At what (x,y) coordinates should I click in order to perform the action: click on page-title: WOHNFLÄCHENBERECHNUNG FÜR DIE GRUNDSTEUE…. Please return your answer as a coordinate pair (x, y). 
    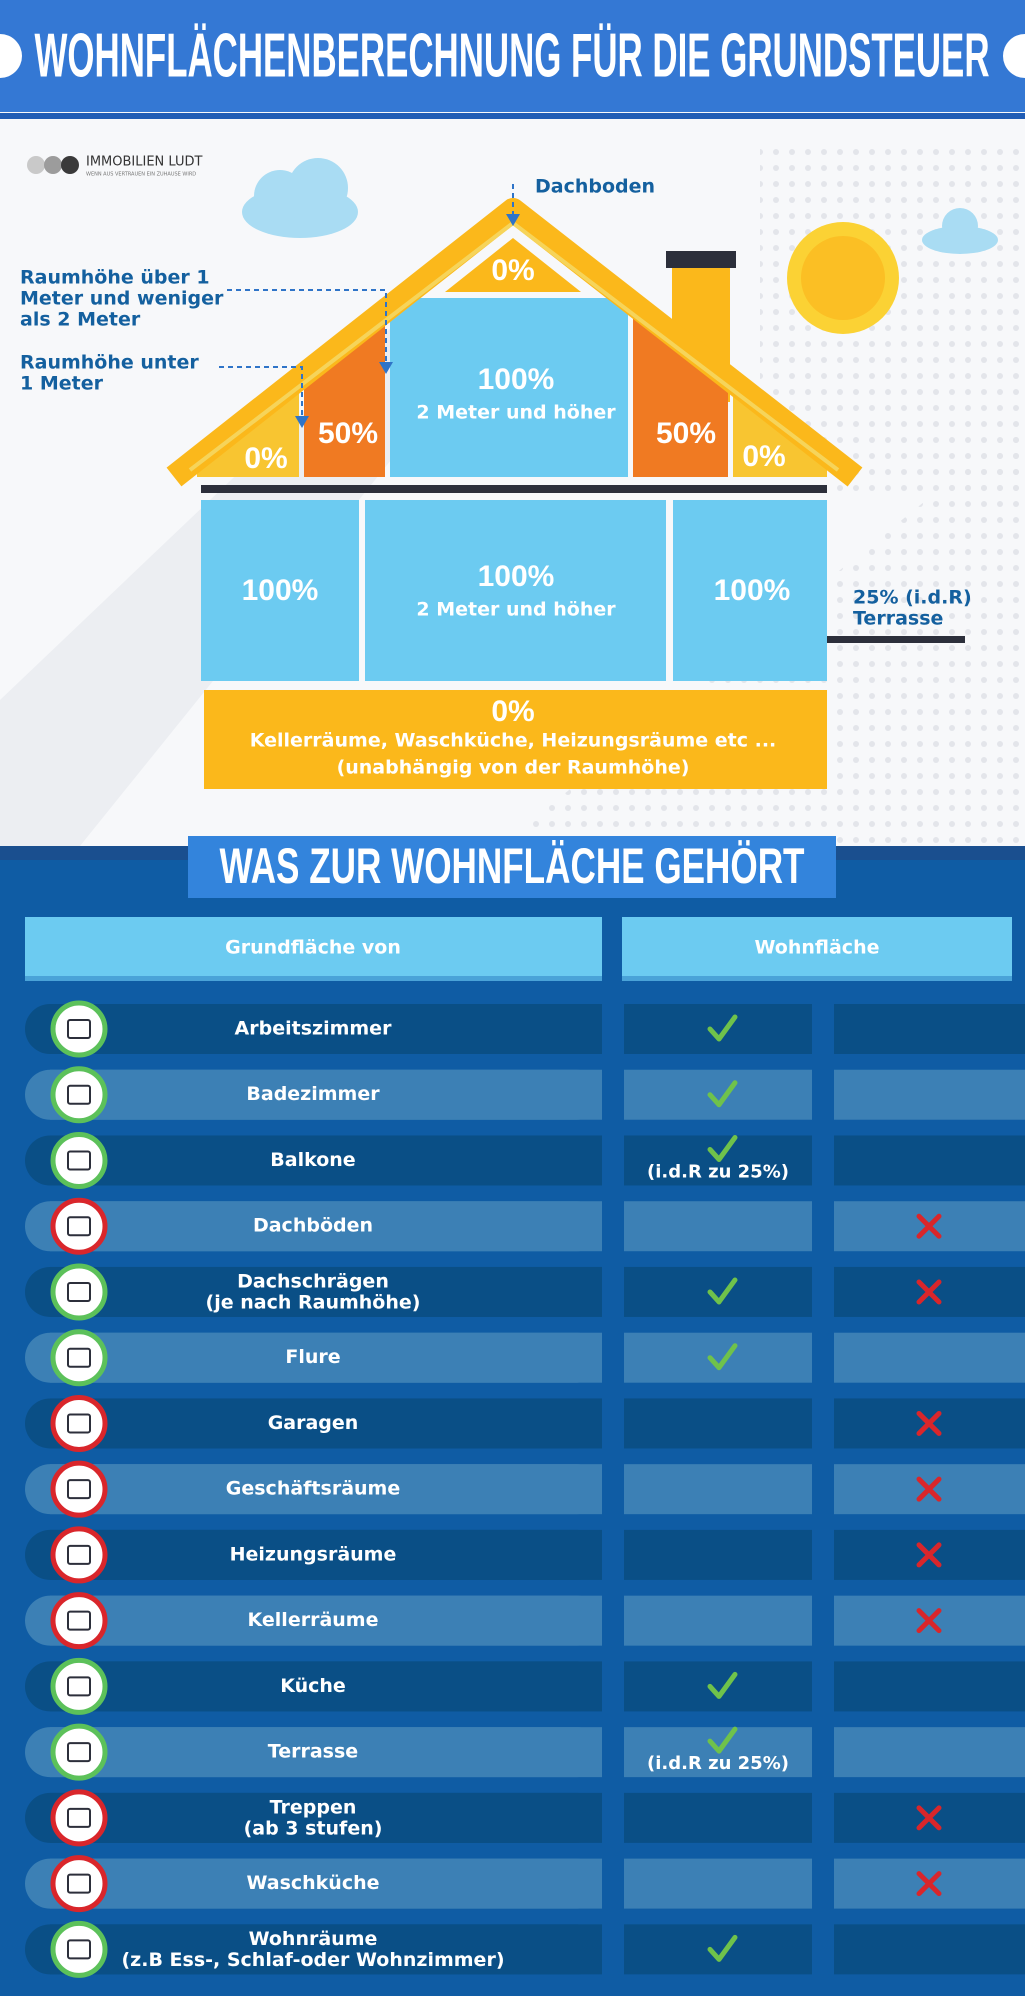
    Looking at the image, I should click on (512, 55).